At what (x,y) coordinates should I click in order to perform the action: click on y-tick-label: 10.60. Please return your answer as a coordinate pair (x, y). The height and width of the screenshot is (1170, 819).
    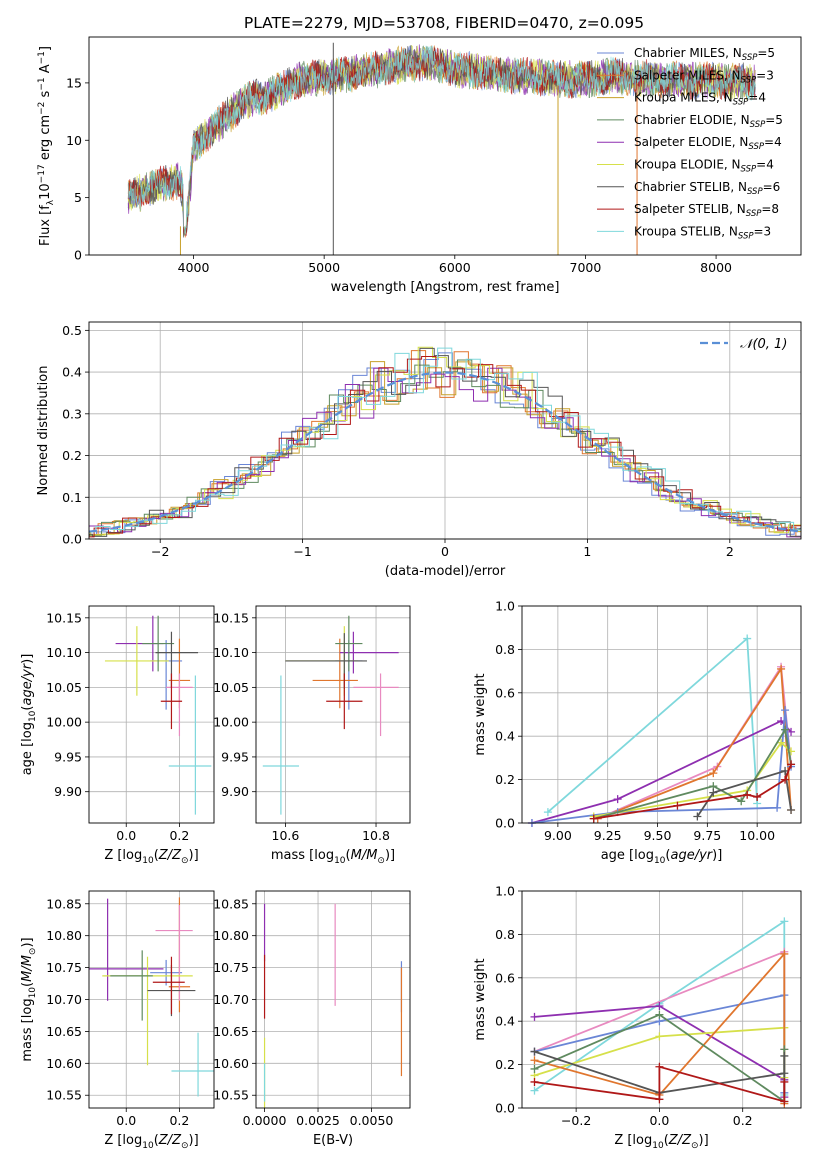
    Looking at the image, I should click on (64, 1063).